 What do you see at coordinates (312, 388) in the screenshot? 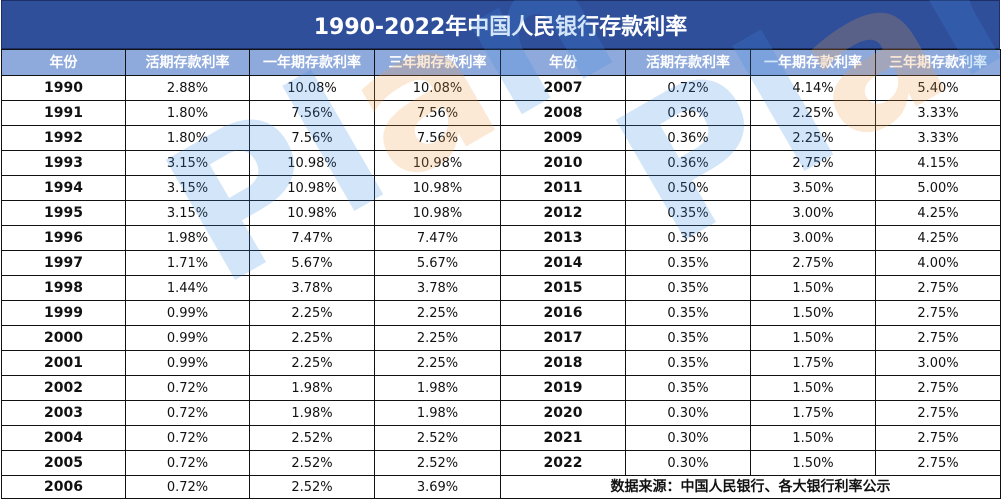
I see `cell-one-year-rate-left: 1.98%` at bounding box center [312, 388].